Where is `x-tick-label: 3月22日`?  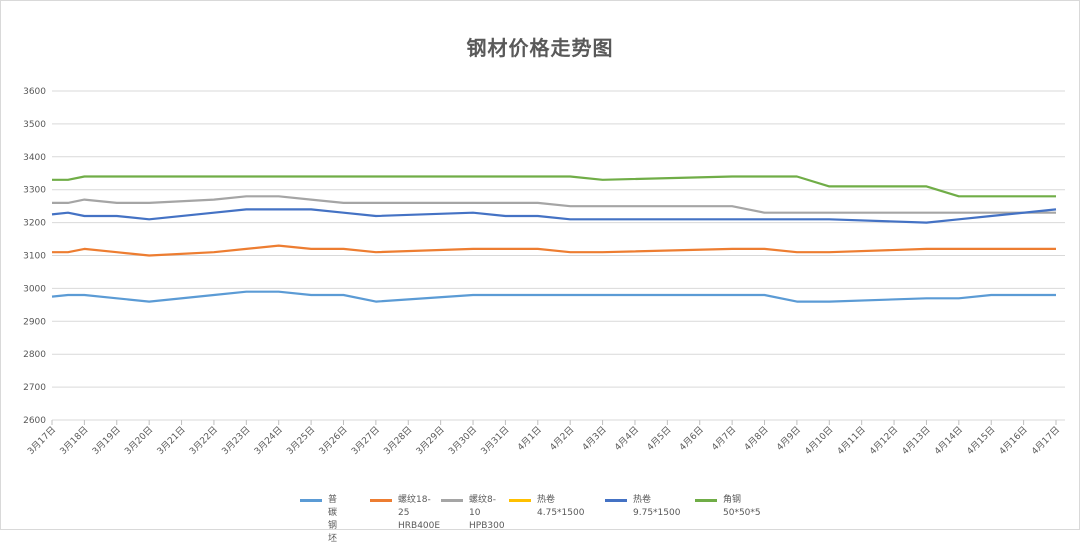 x-tick-label: 3月22日 is located at coordinates (203, 440).